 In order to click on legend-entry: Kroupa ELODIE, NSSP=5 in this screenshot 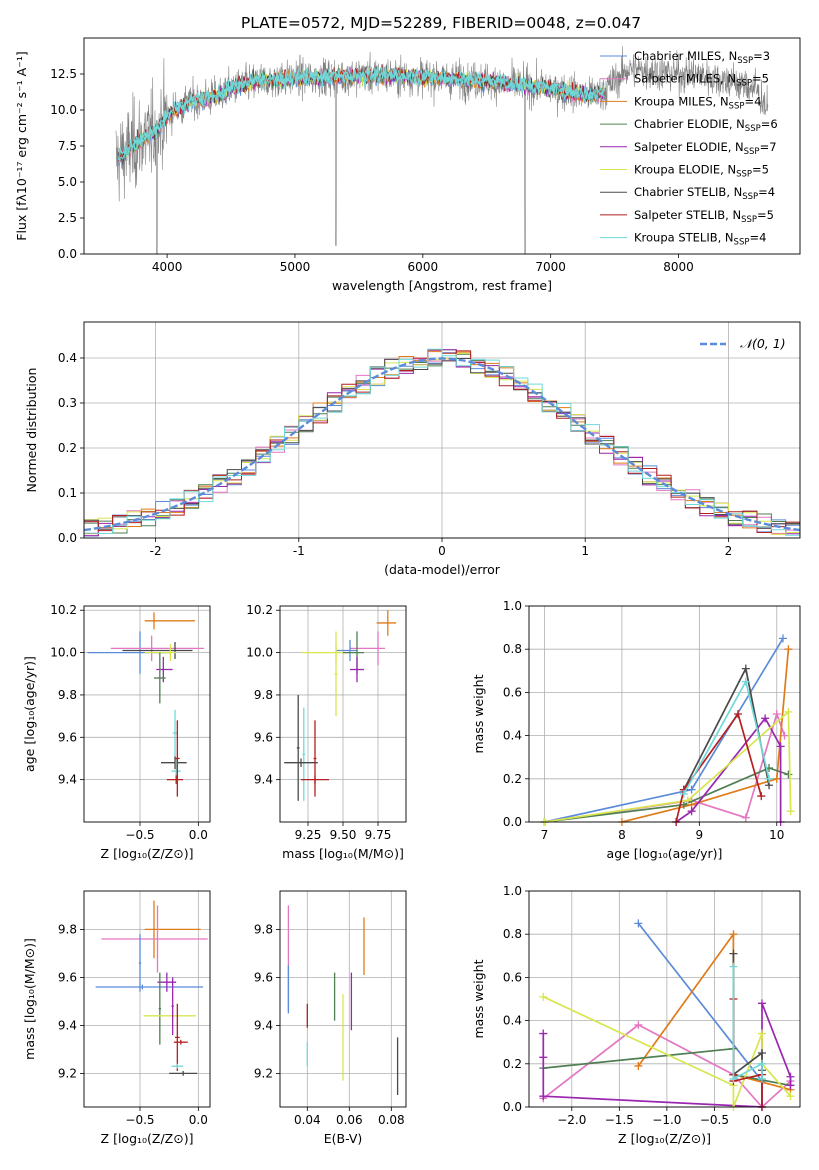, I will do `click(701, 171)`.